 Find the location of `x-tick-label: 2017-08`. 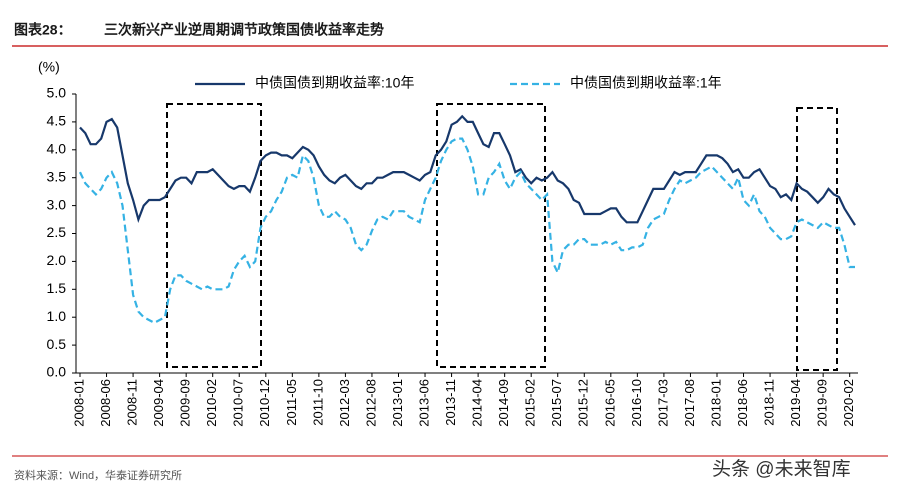

x-tick-label: 2017-08 is located at coordinates (689, 403).